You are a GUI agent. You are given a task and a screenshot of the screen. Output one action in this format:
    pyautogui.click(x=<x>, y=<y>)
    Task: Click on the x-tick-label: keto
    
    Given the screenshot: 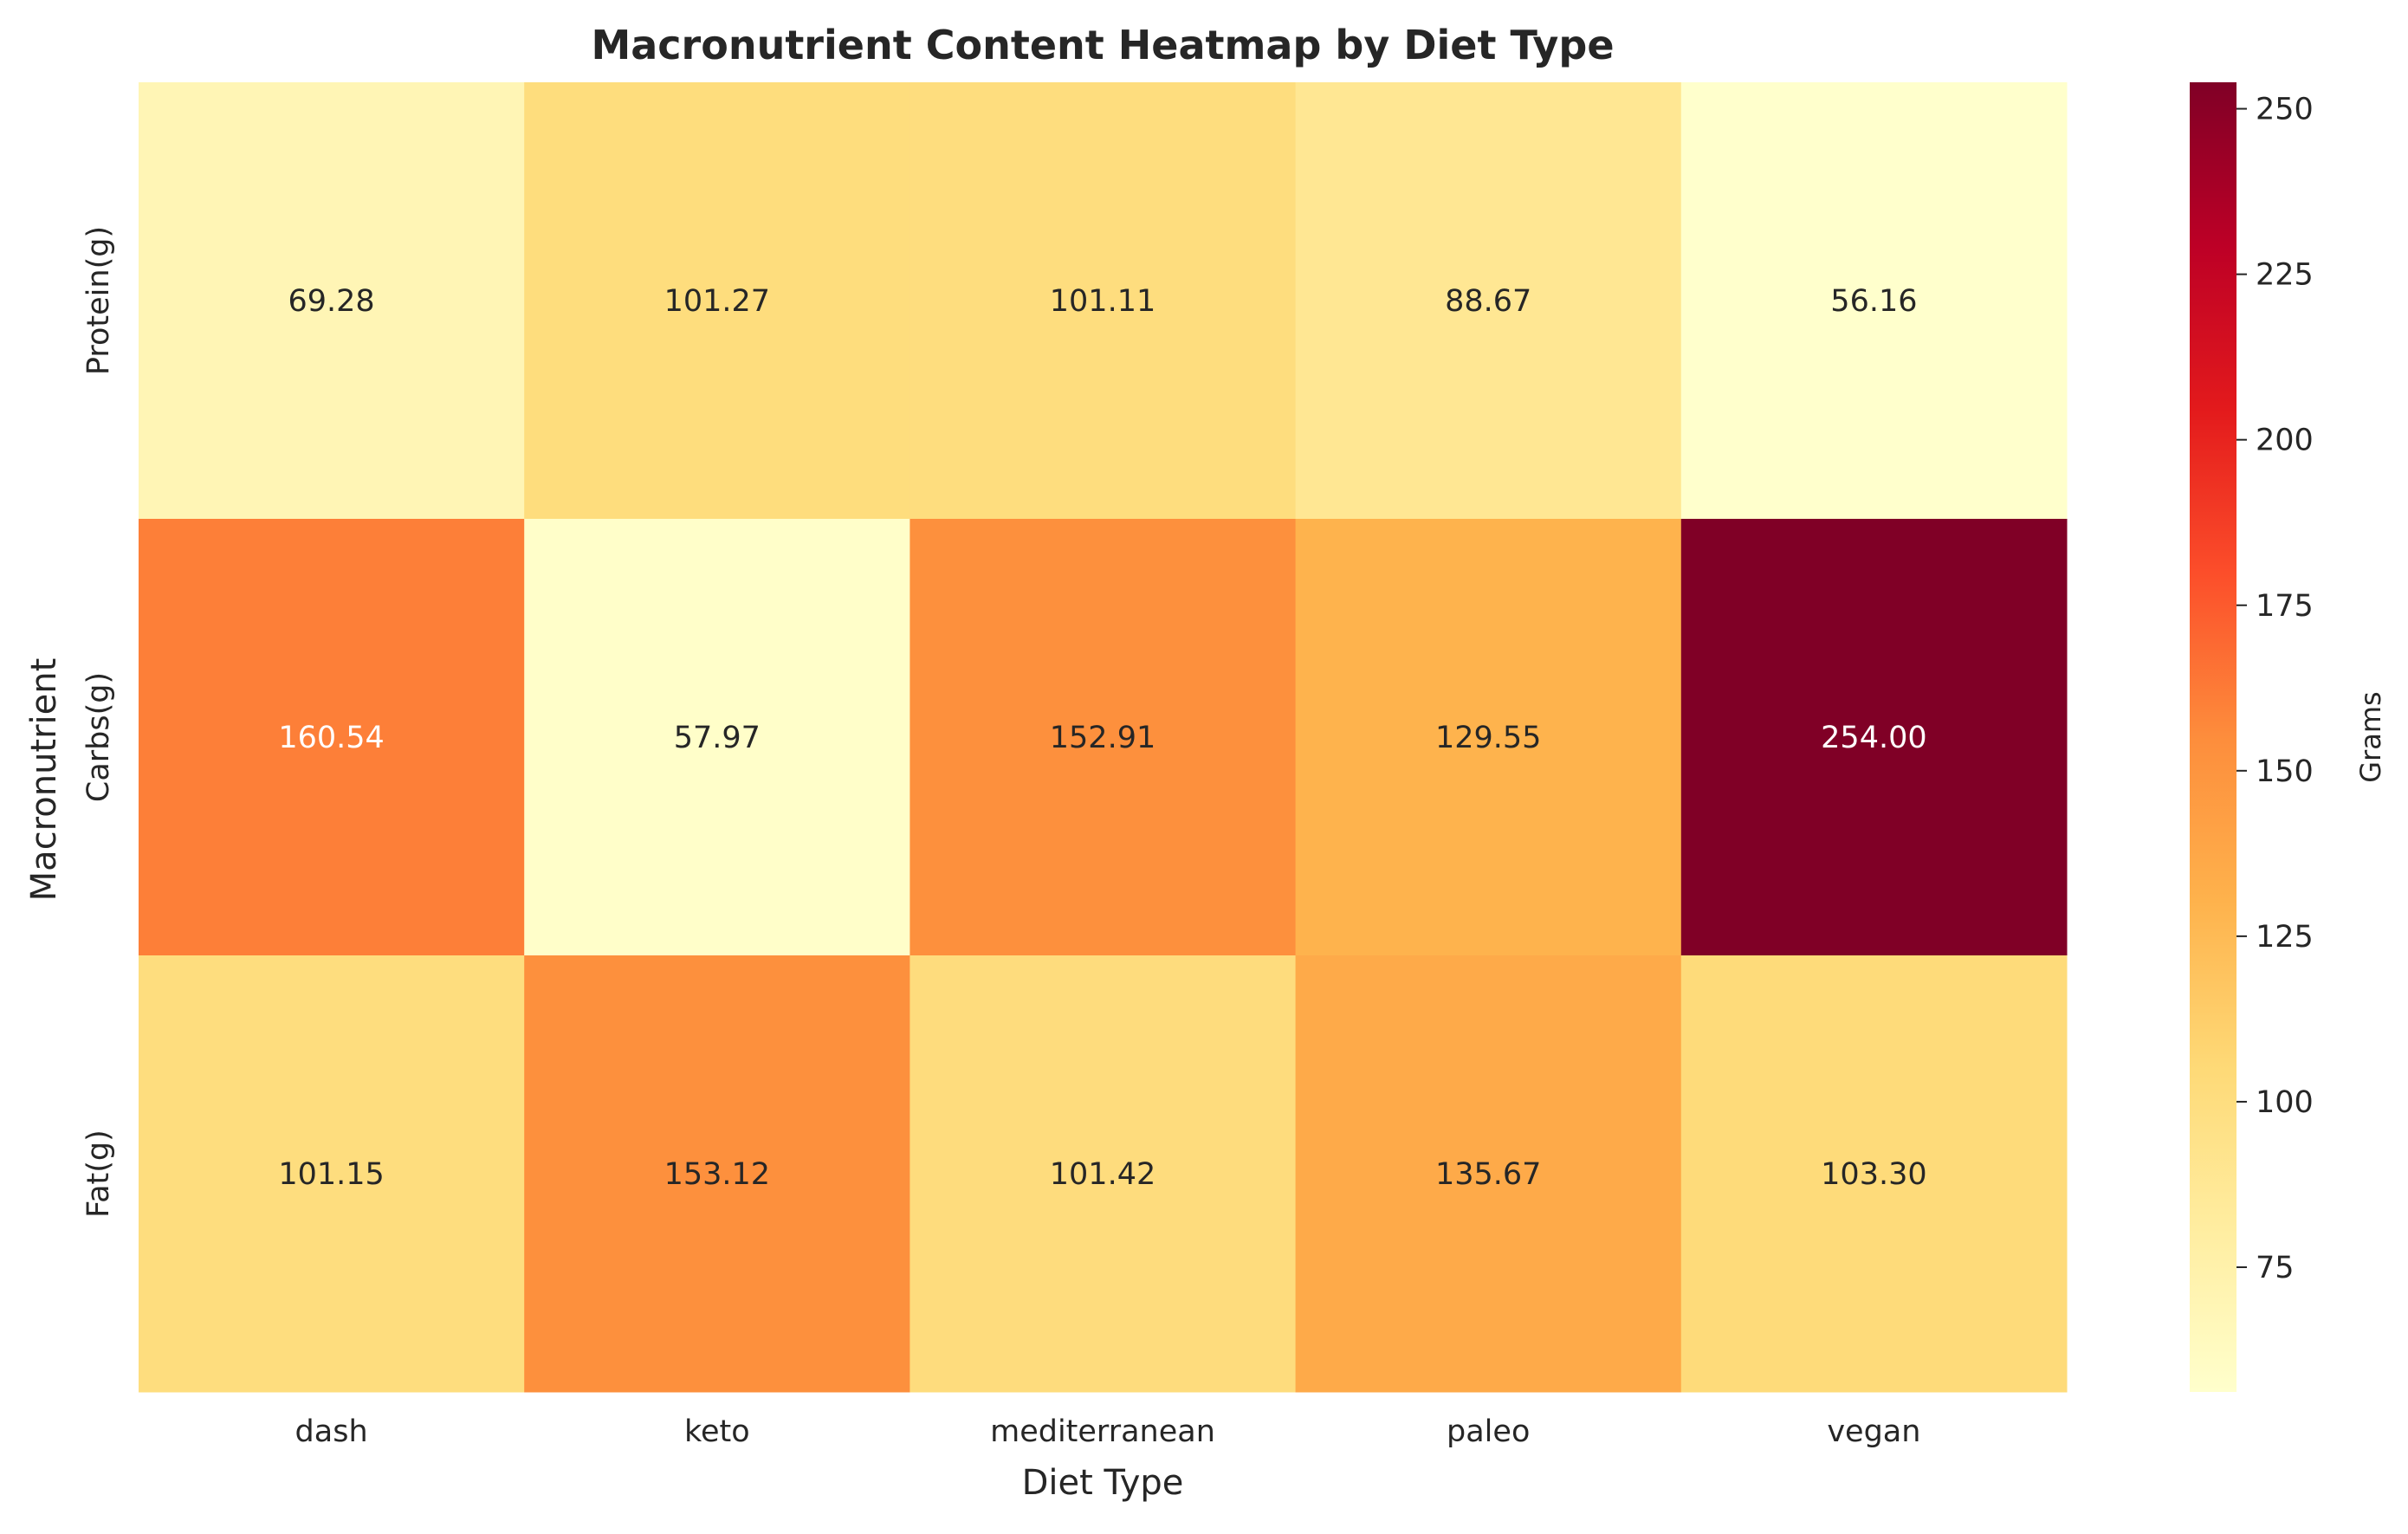 What is the action you would take?
    pyautogui.click(x=717, y=1431)
    